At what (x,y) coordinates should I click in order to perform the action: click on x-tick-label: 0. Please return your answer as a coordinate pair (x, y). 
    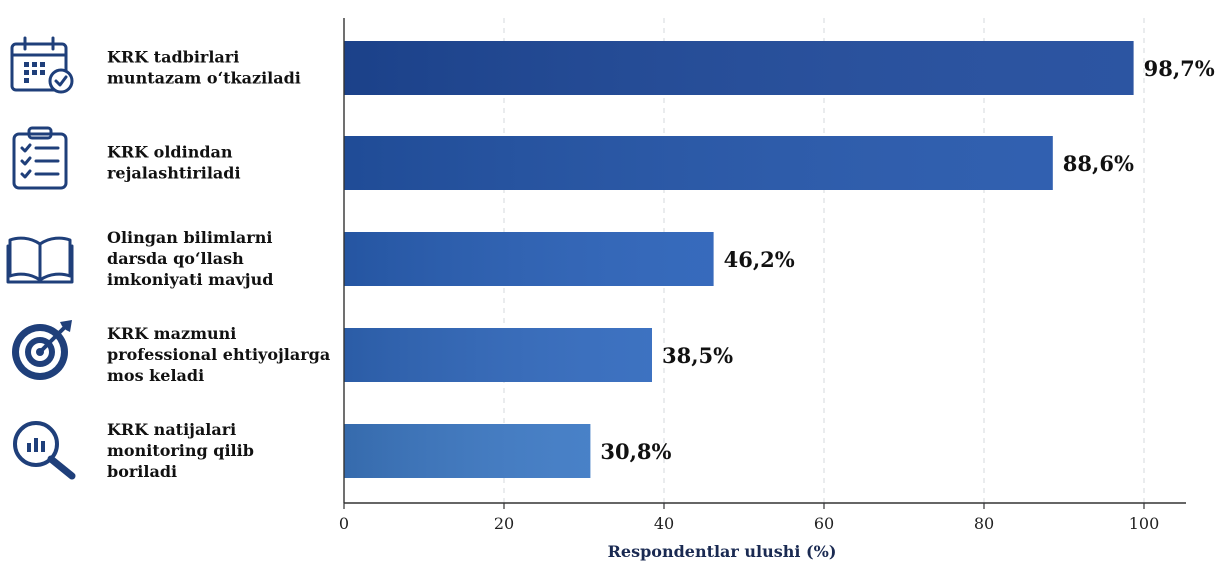
    Looking at the image, I should click on (344, 523).